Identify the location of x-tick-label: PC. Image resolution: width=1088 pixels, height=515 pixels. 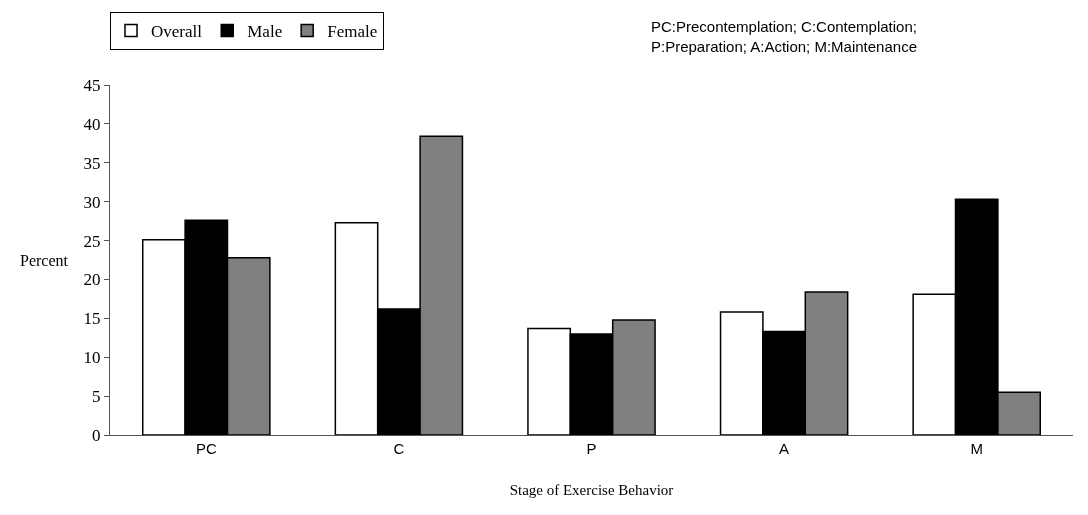
(206, 448).